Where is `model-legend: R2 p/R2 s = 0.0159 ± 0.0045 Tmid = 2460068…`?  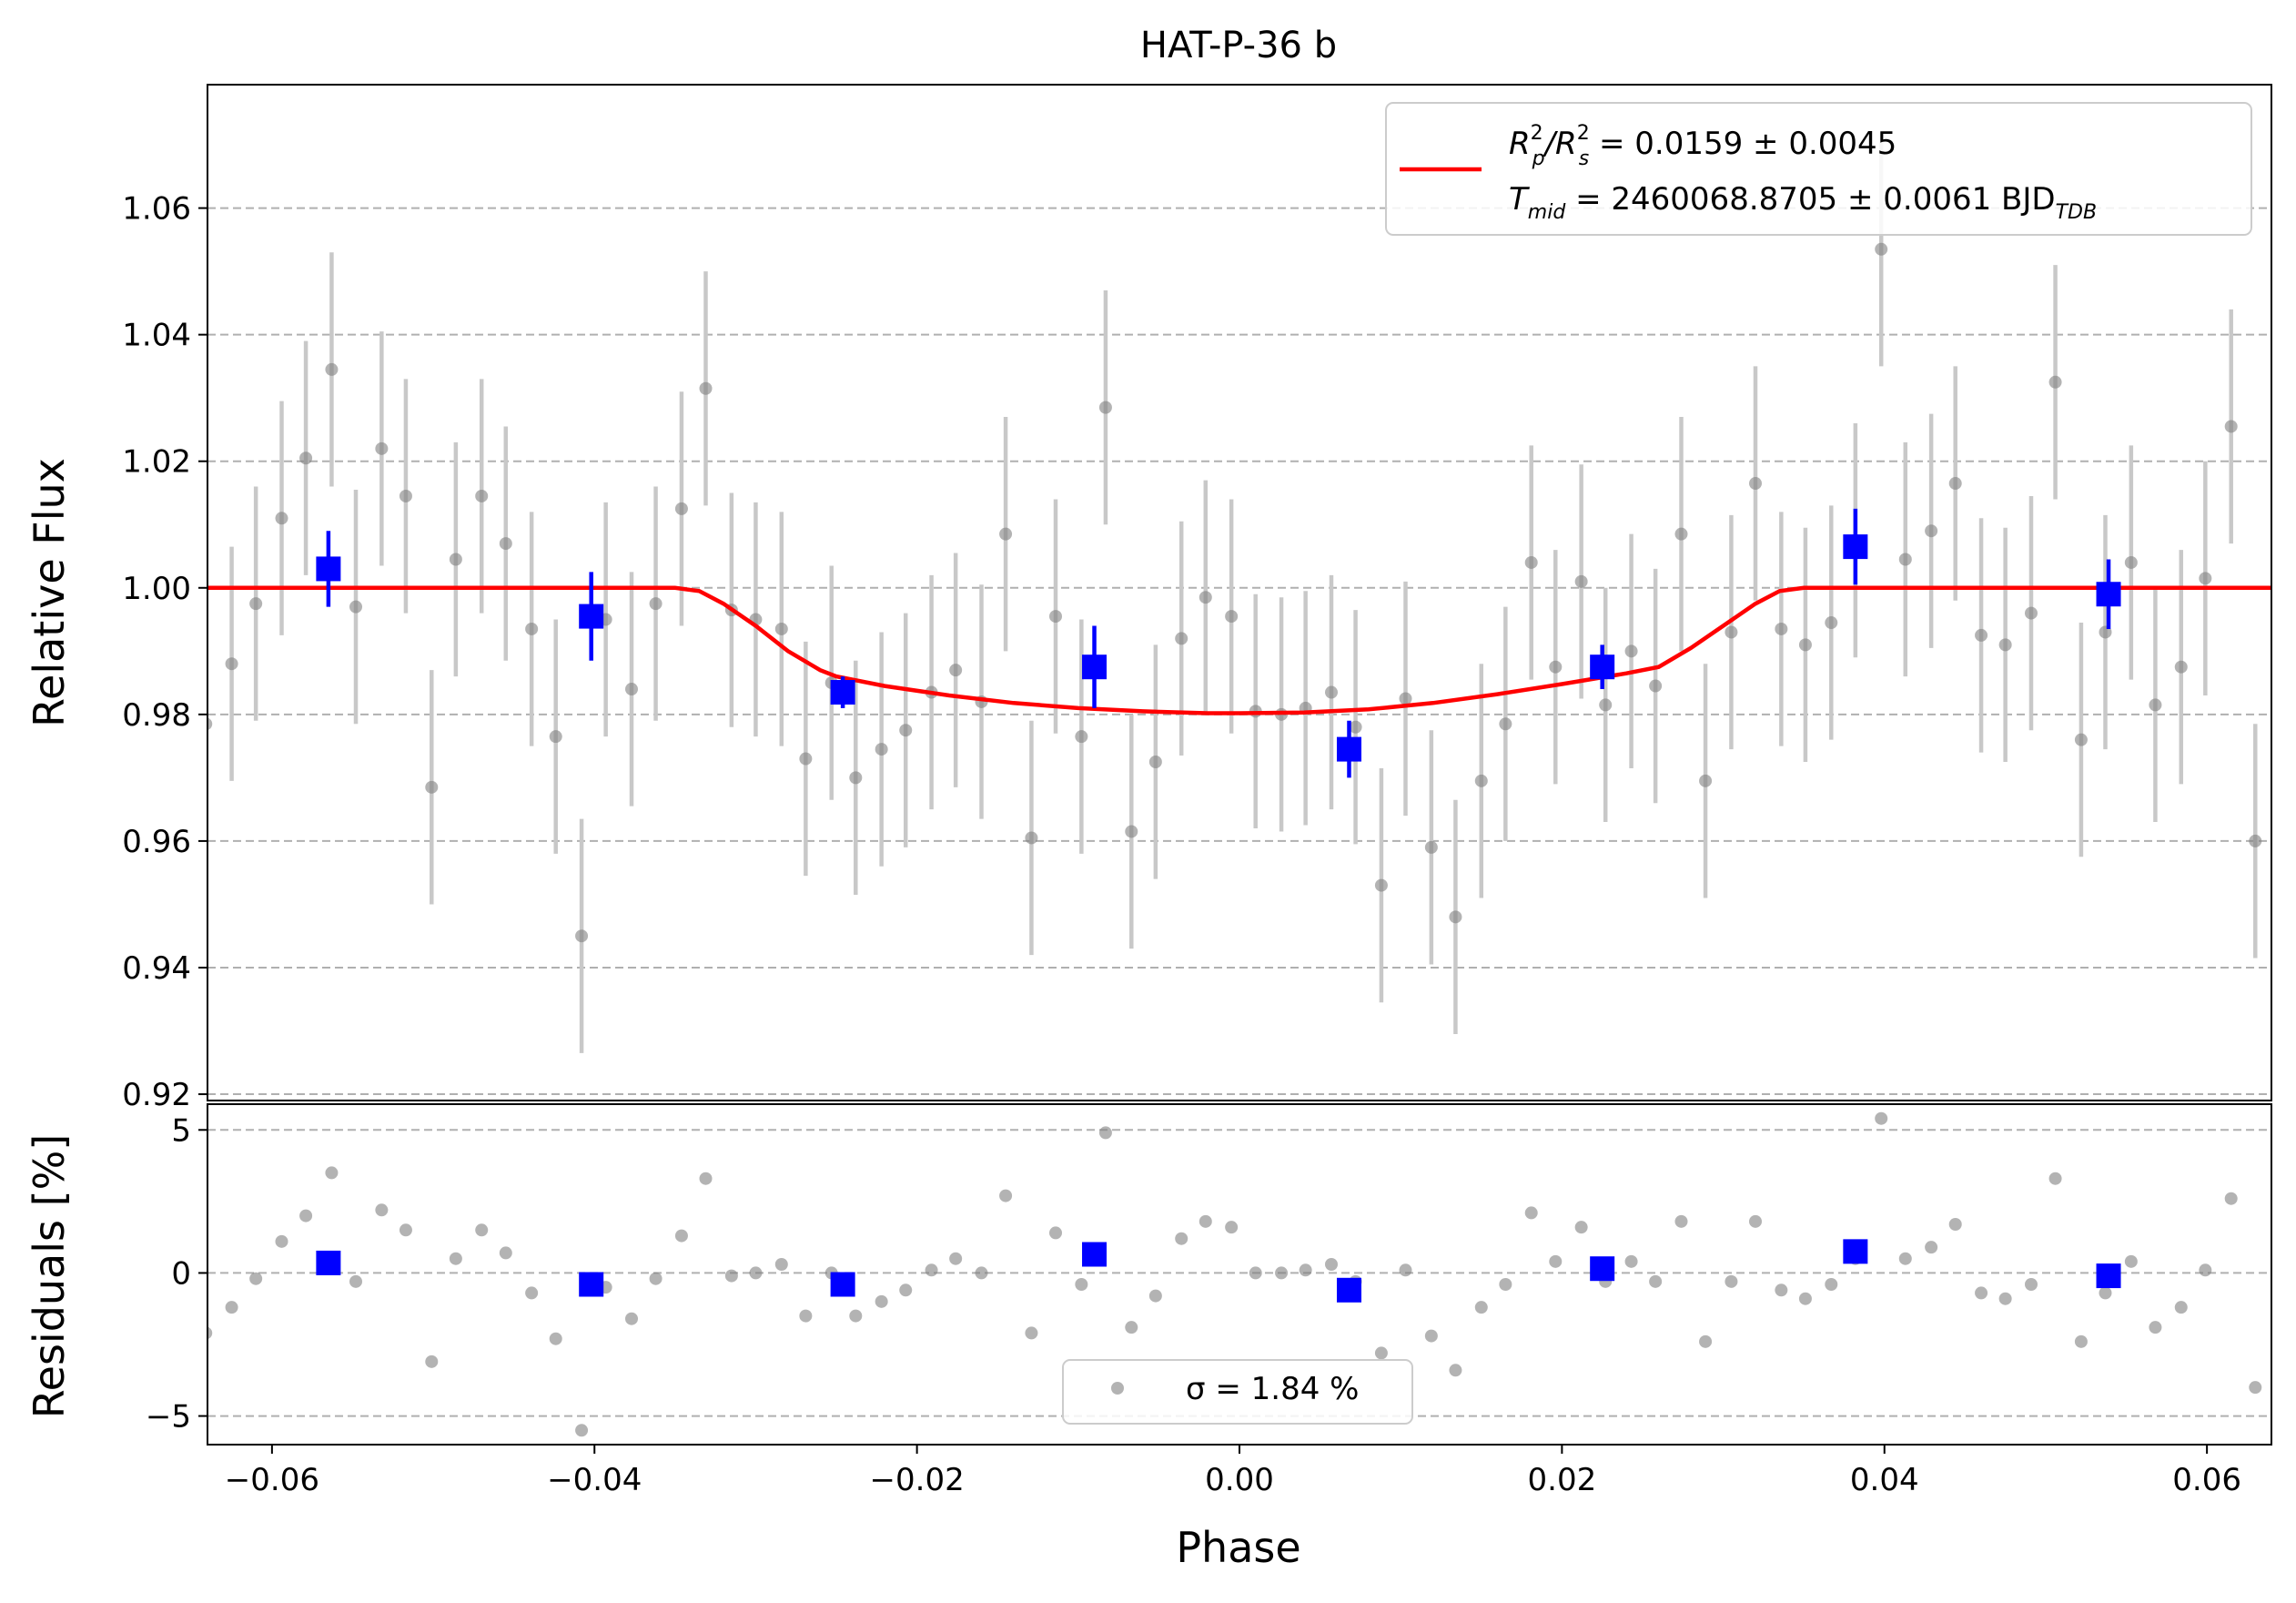 model-legend: R2 p/R2 s = 0.0159 ± 0.0045 Tmid = 2460068… is located at coordinates (1818, 169).